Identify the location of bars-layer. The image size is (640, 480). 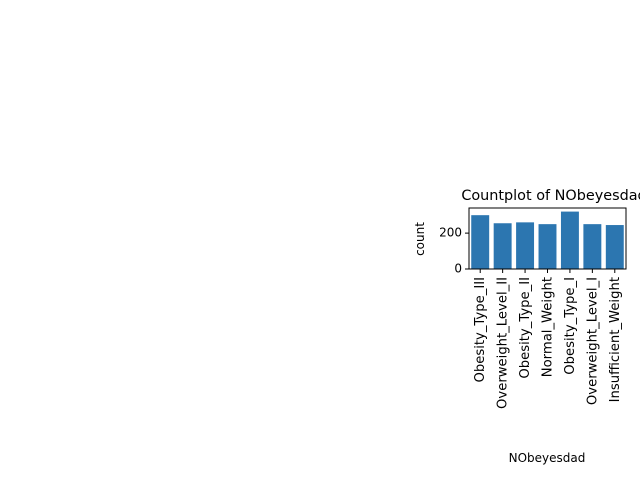
(547, 240).